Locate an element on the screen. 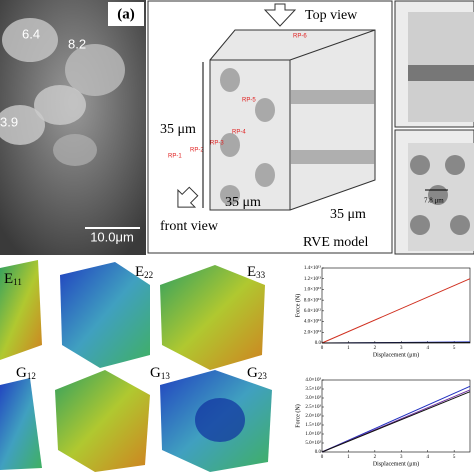  reference-point: RP-2 is located at coordinates (197, 151).